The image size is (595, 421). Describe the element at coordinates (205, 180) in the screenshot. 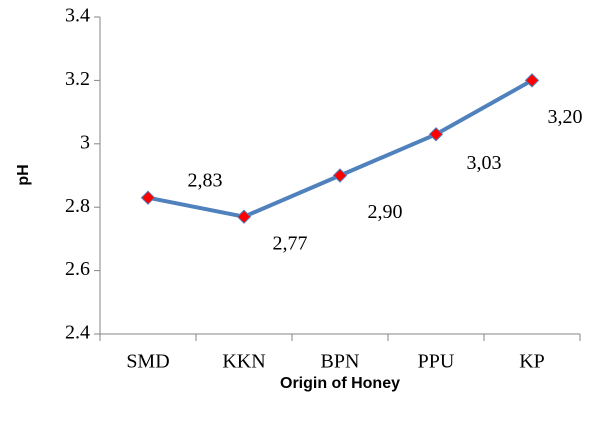

I see `data-label: 2,83` at that location.